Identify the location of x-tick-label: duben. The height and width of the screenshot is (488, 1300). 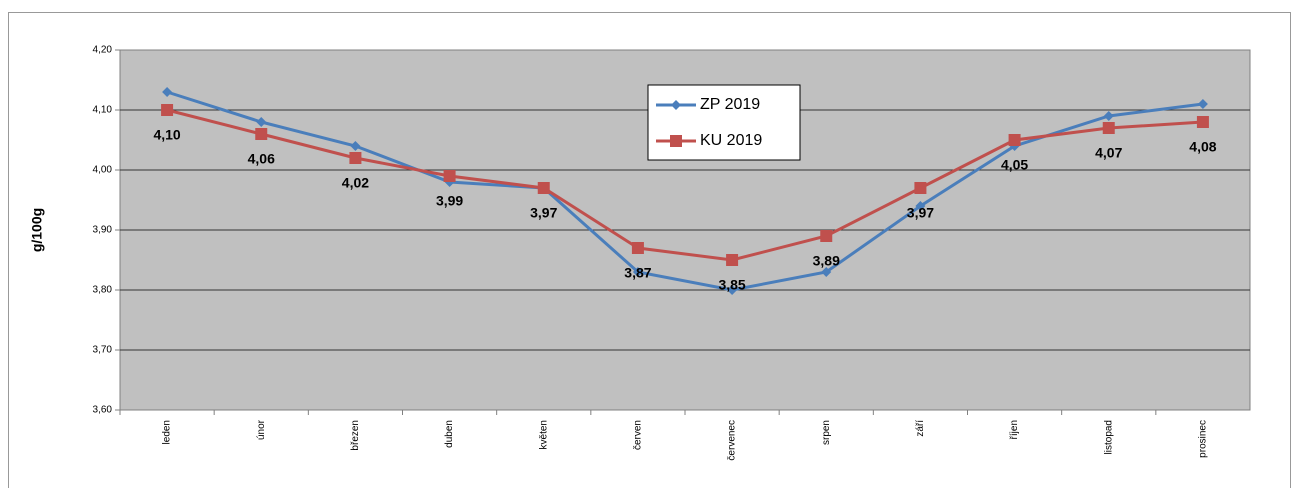
(449, 434).